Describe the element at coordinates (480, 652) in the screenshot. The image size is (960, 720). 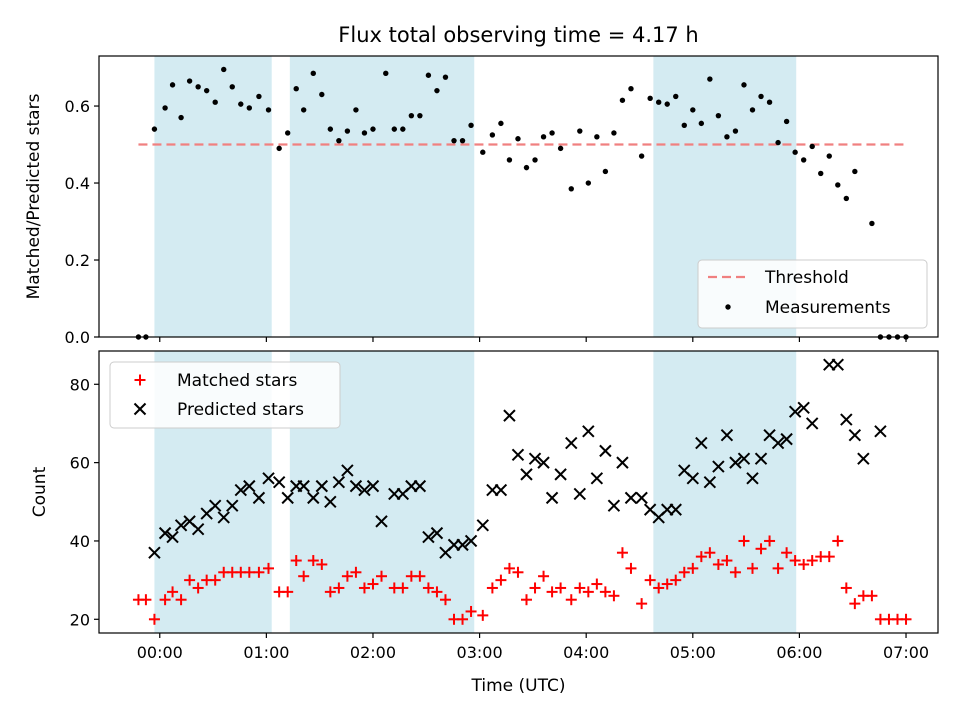
I see `x-tick-label: 03:00` at that location.